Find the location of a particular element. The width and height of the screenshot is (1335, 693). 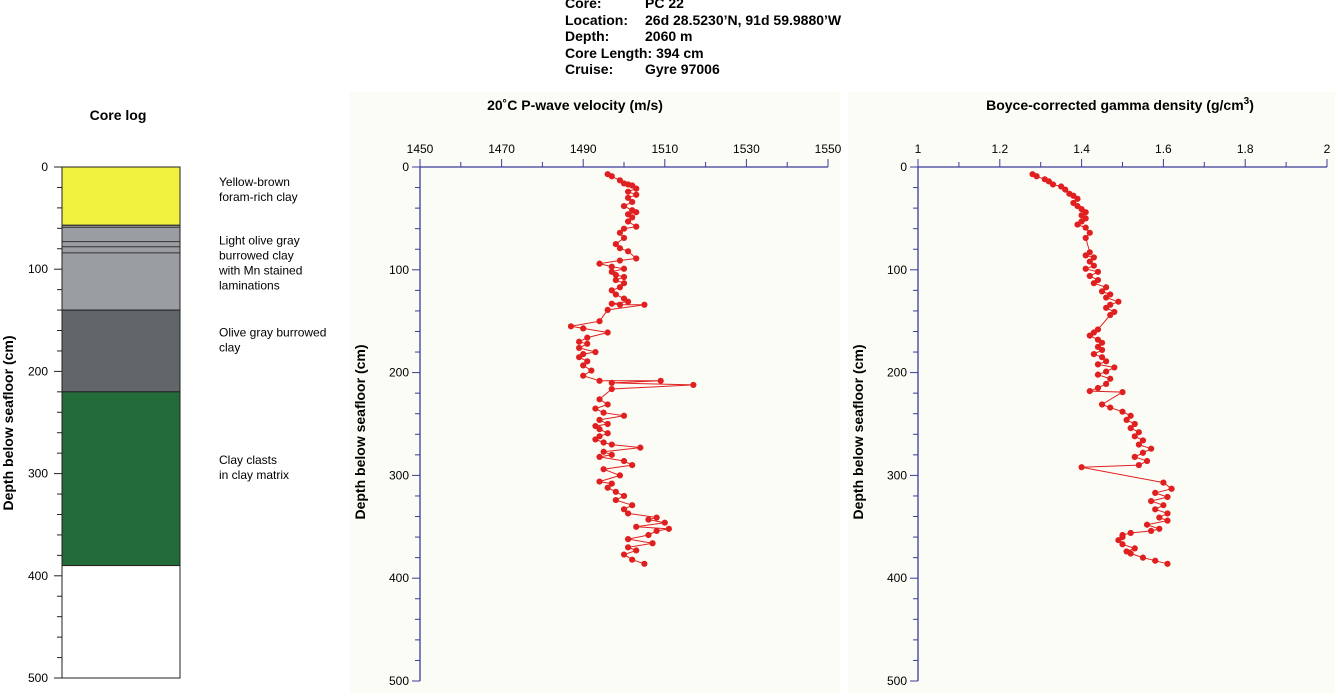

x-tick-label: 1490 is located at coordinates (583, 149).